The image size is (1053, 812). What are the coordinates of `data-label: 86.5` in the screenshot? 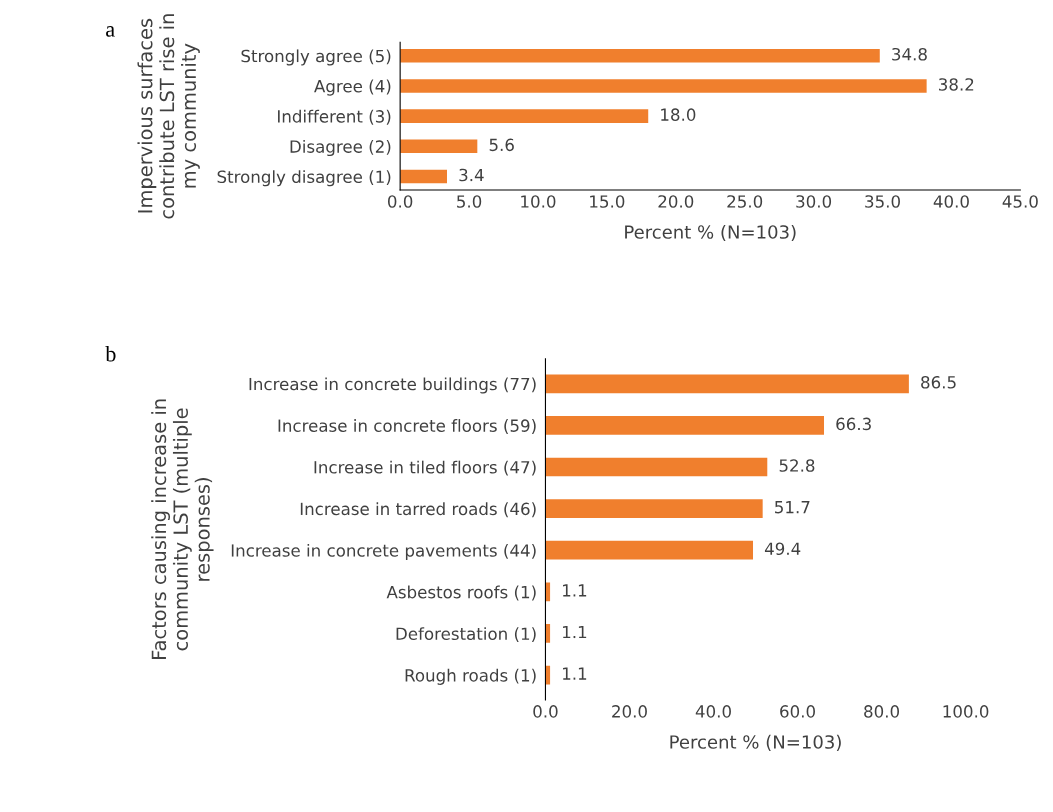 It's located at (938, 382).